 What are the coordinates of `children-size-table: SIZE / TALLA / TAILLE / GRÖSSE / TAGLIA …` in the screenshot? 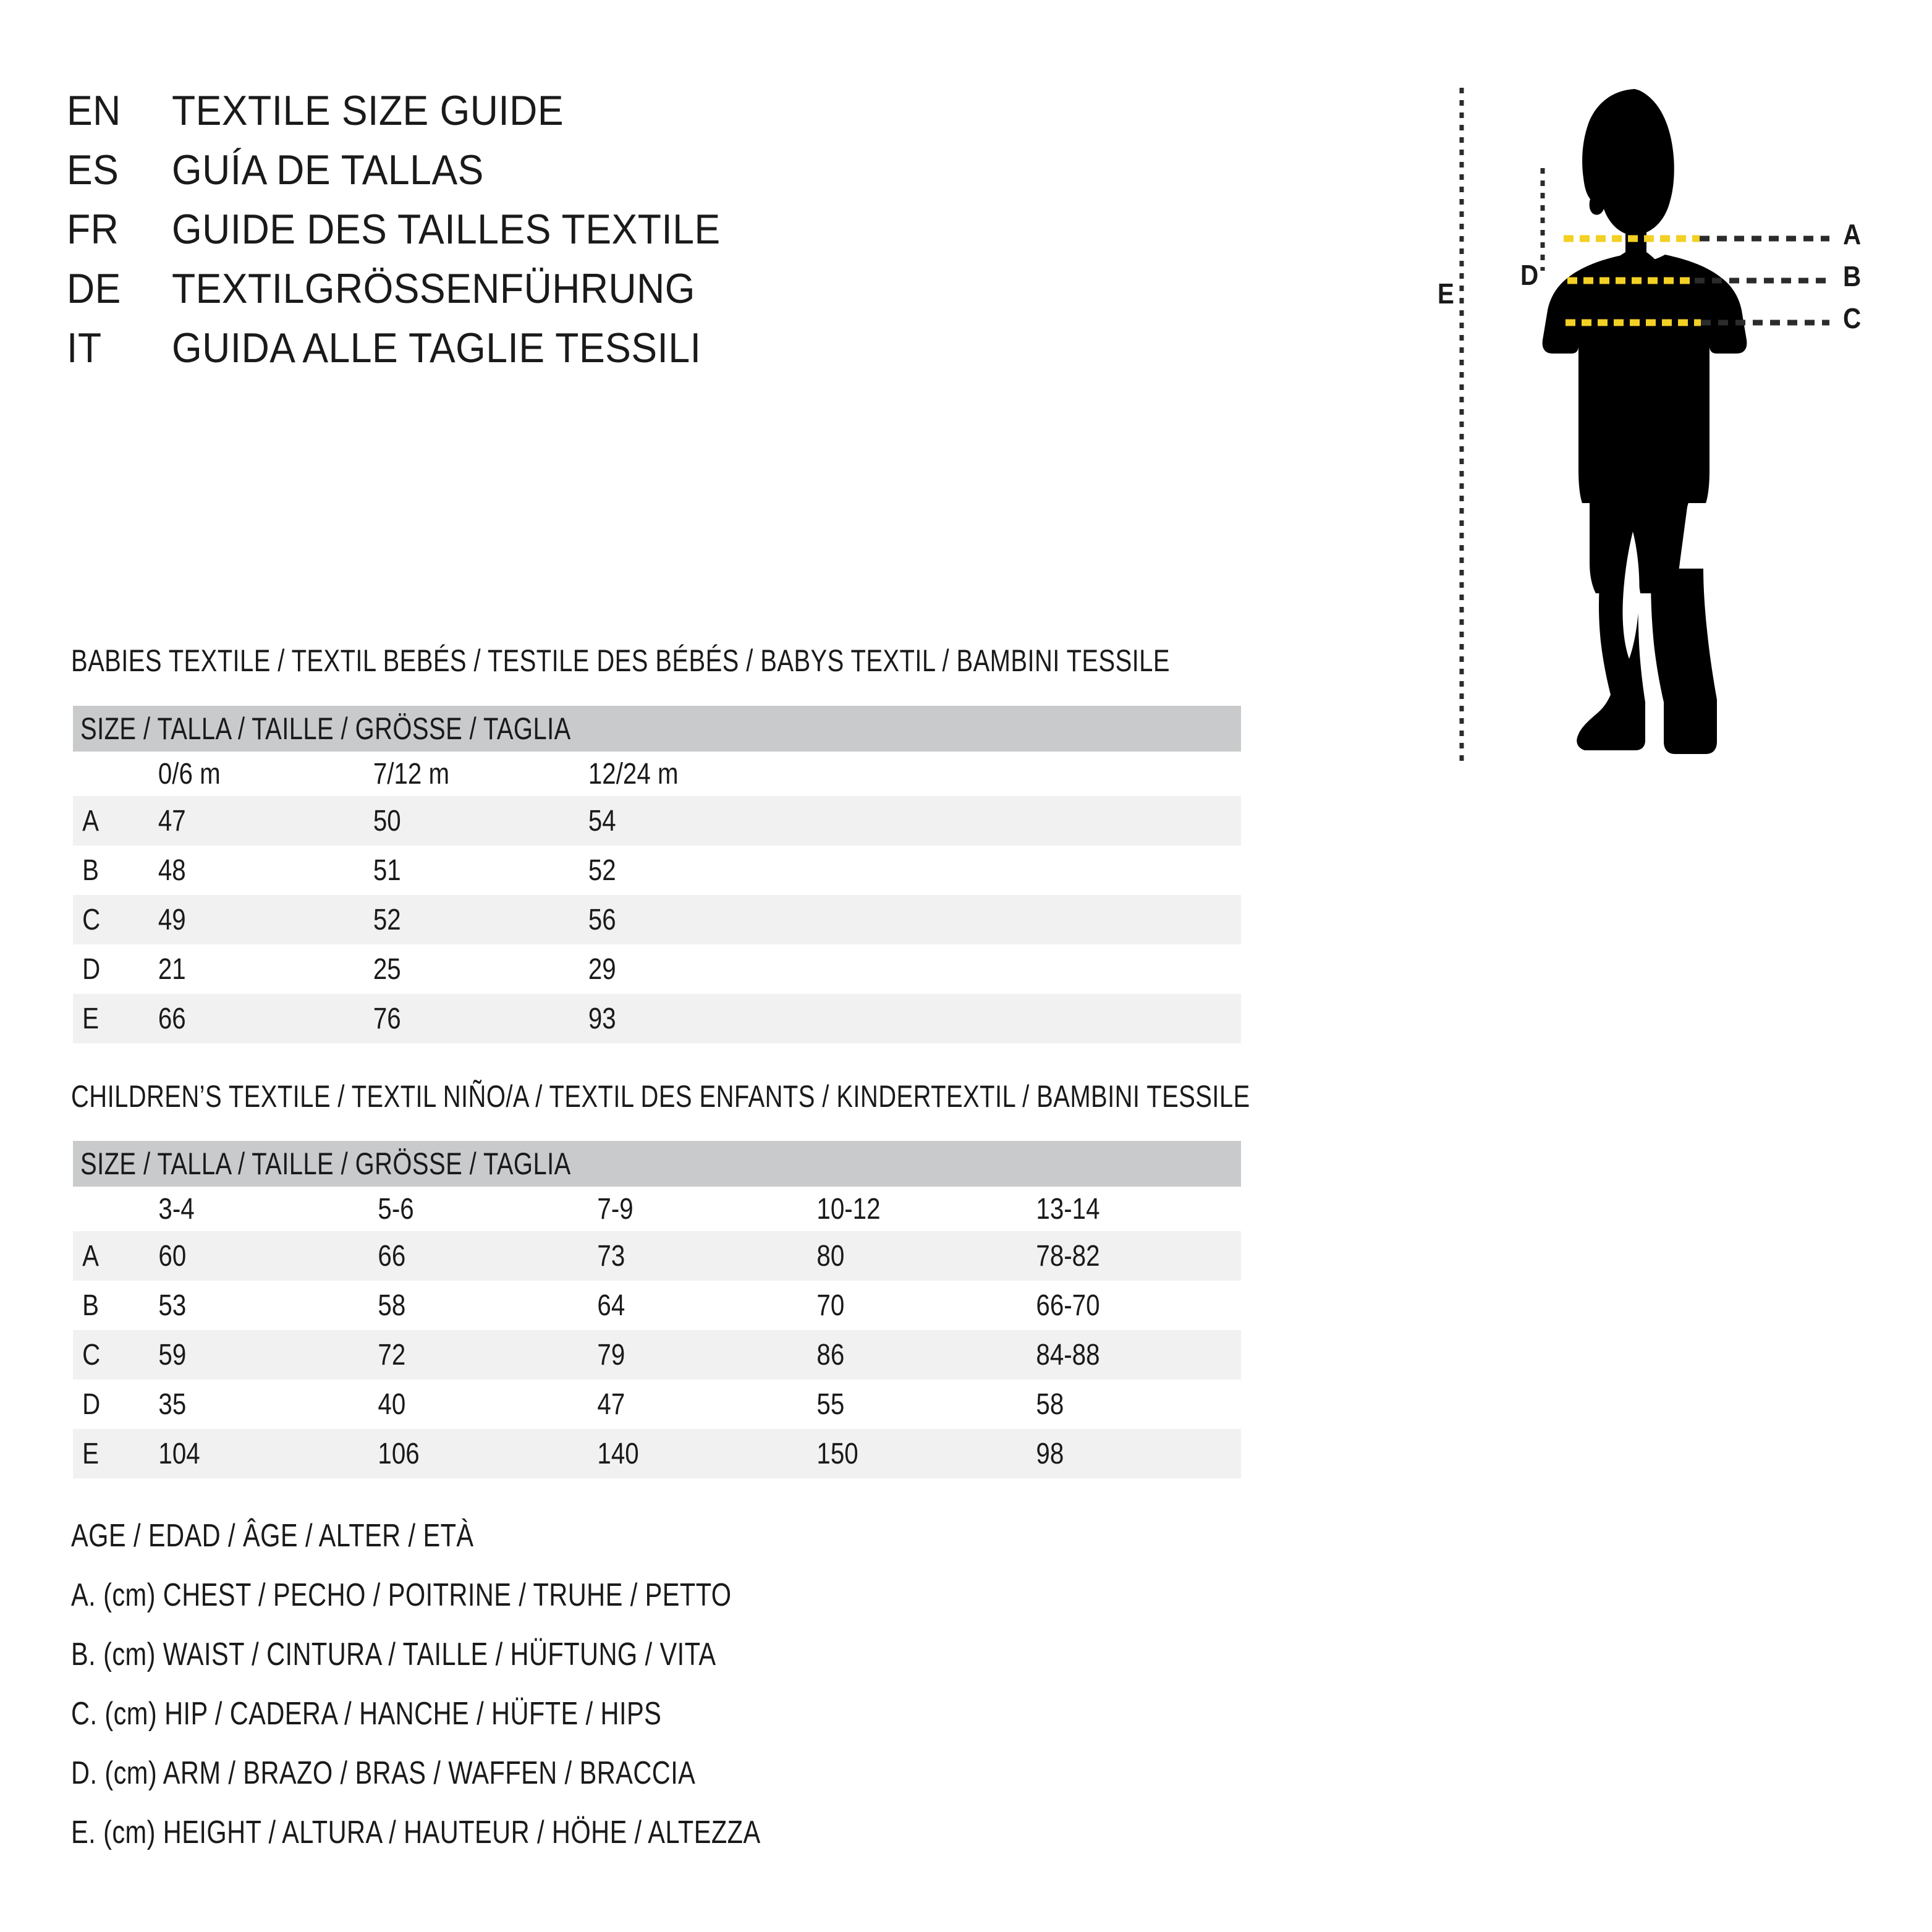 It's located at (657, 1309).